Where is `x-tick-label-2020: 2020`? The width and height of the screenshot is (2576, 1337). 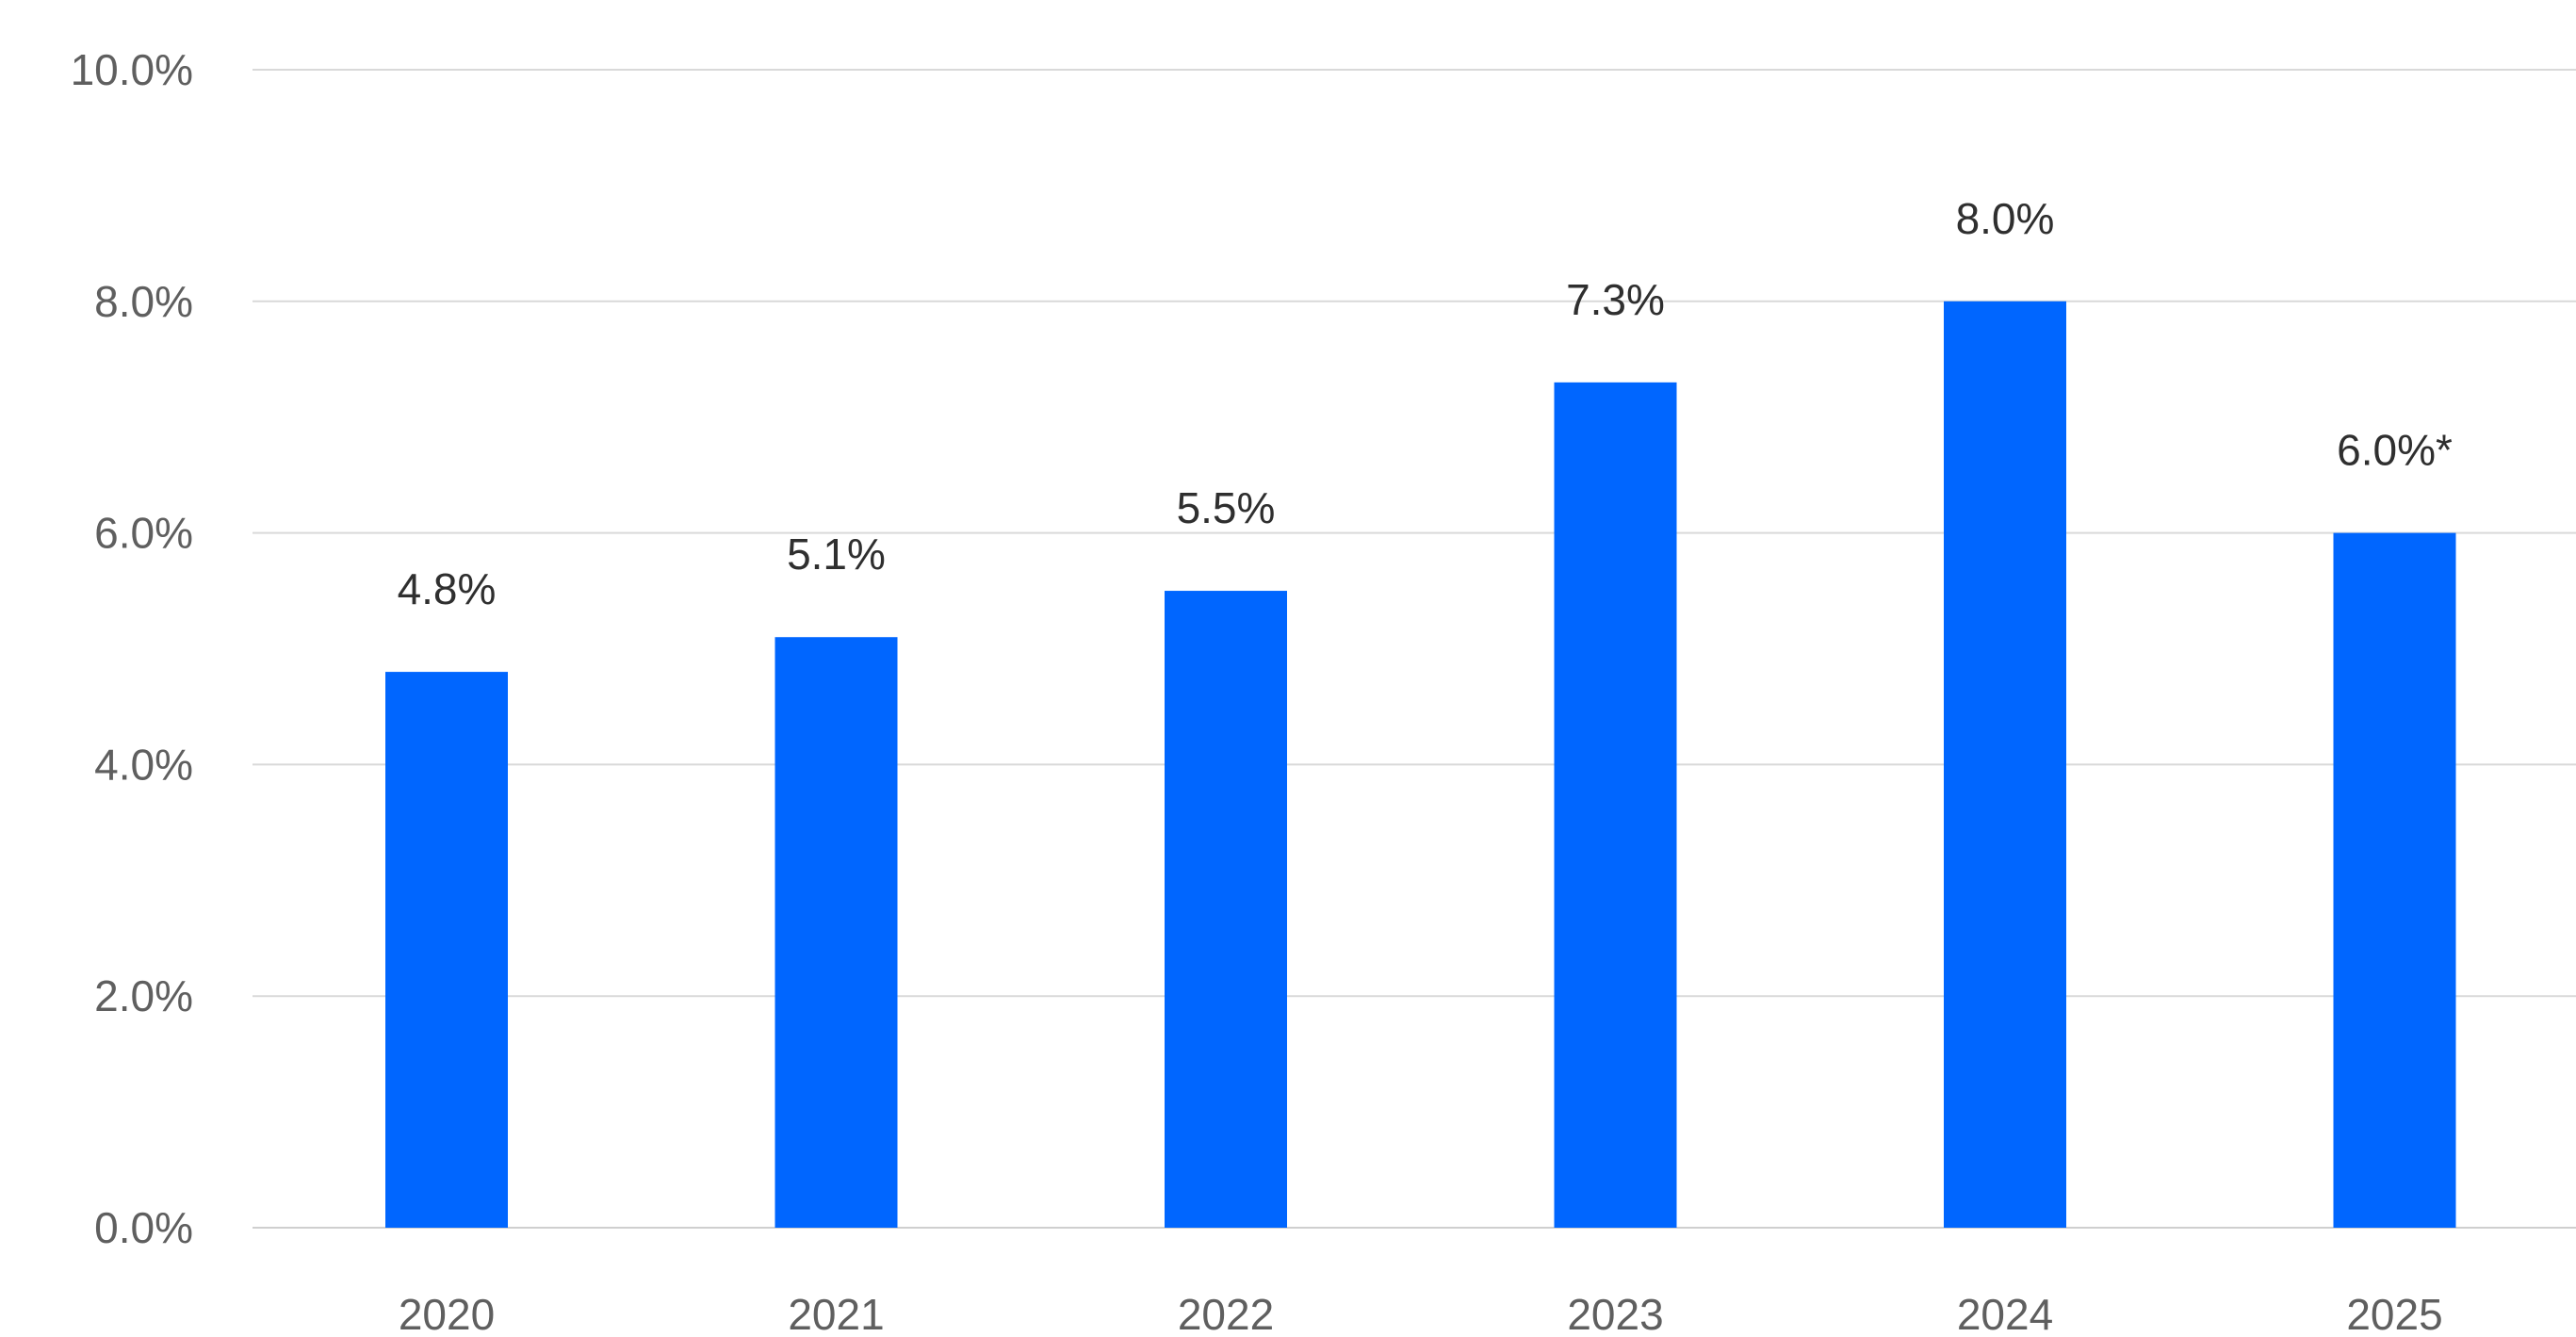
x-tick-label-2020: 2020 is located at coordinates (447, 1313).